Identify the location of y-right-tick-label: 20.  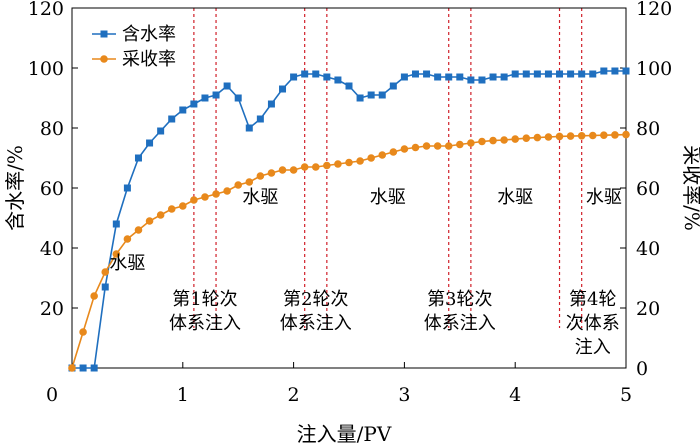
(648, 309).